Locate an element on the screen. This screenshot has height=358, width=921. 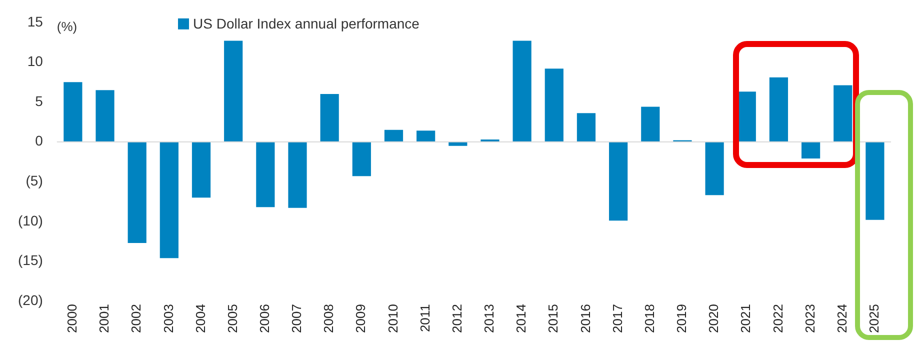
x-tick-label: 2002 is located at coordinates (136, 318).